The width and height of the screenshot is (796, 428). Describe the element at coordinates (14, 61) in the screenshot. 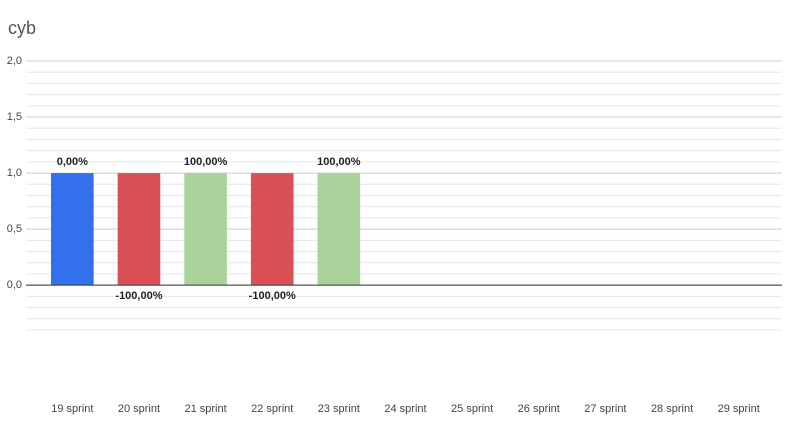

I see `y-tick-label: 2,0` at that location.